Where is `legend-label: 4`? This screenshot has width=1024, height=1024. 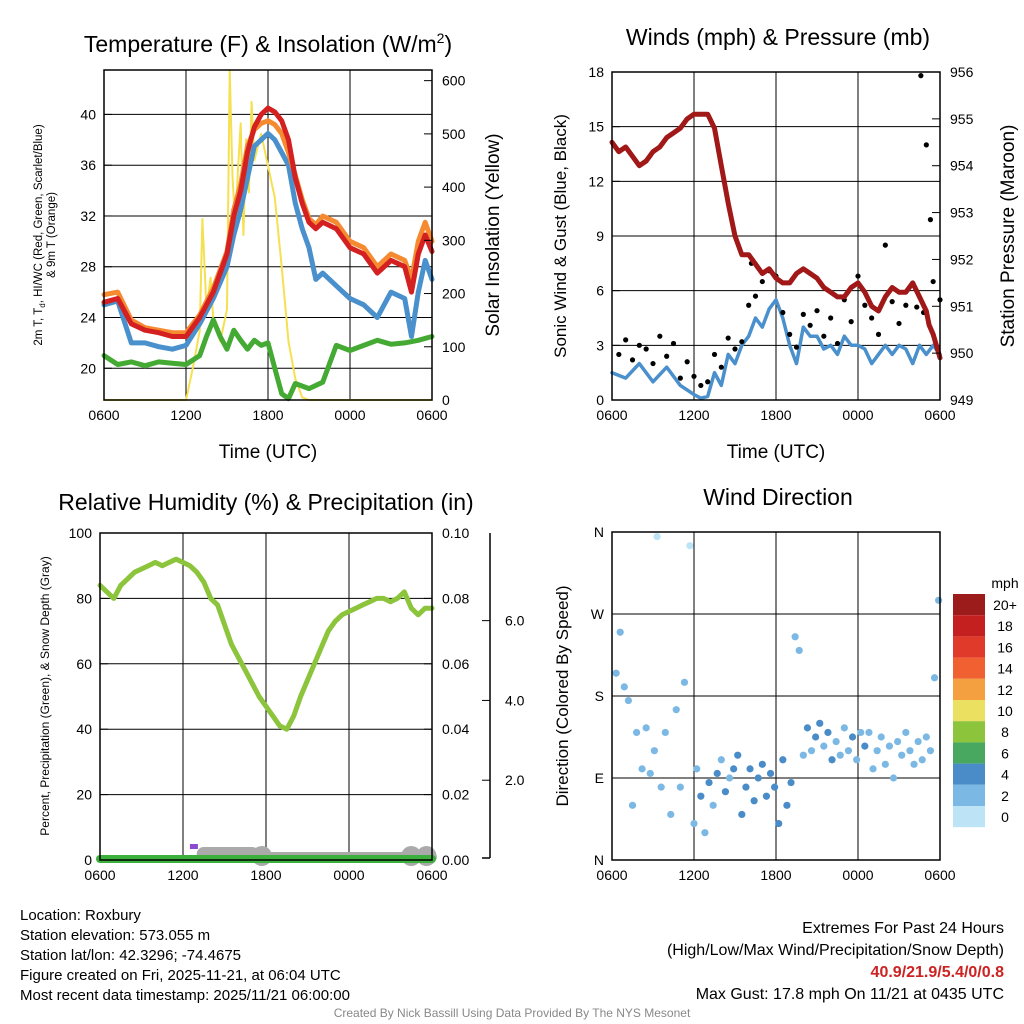 legend-label: 4 is located at coordinates (1005, 775).